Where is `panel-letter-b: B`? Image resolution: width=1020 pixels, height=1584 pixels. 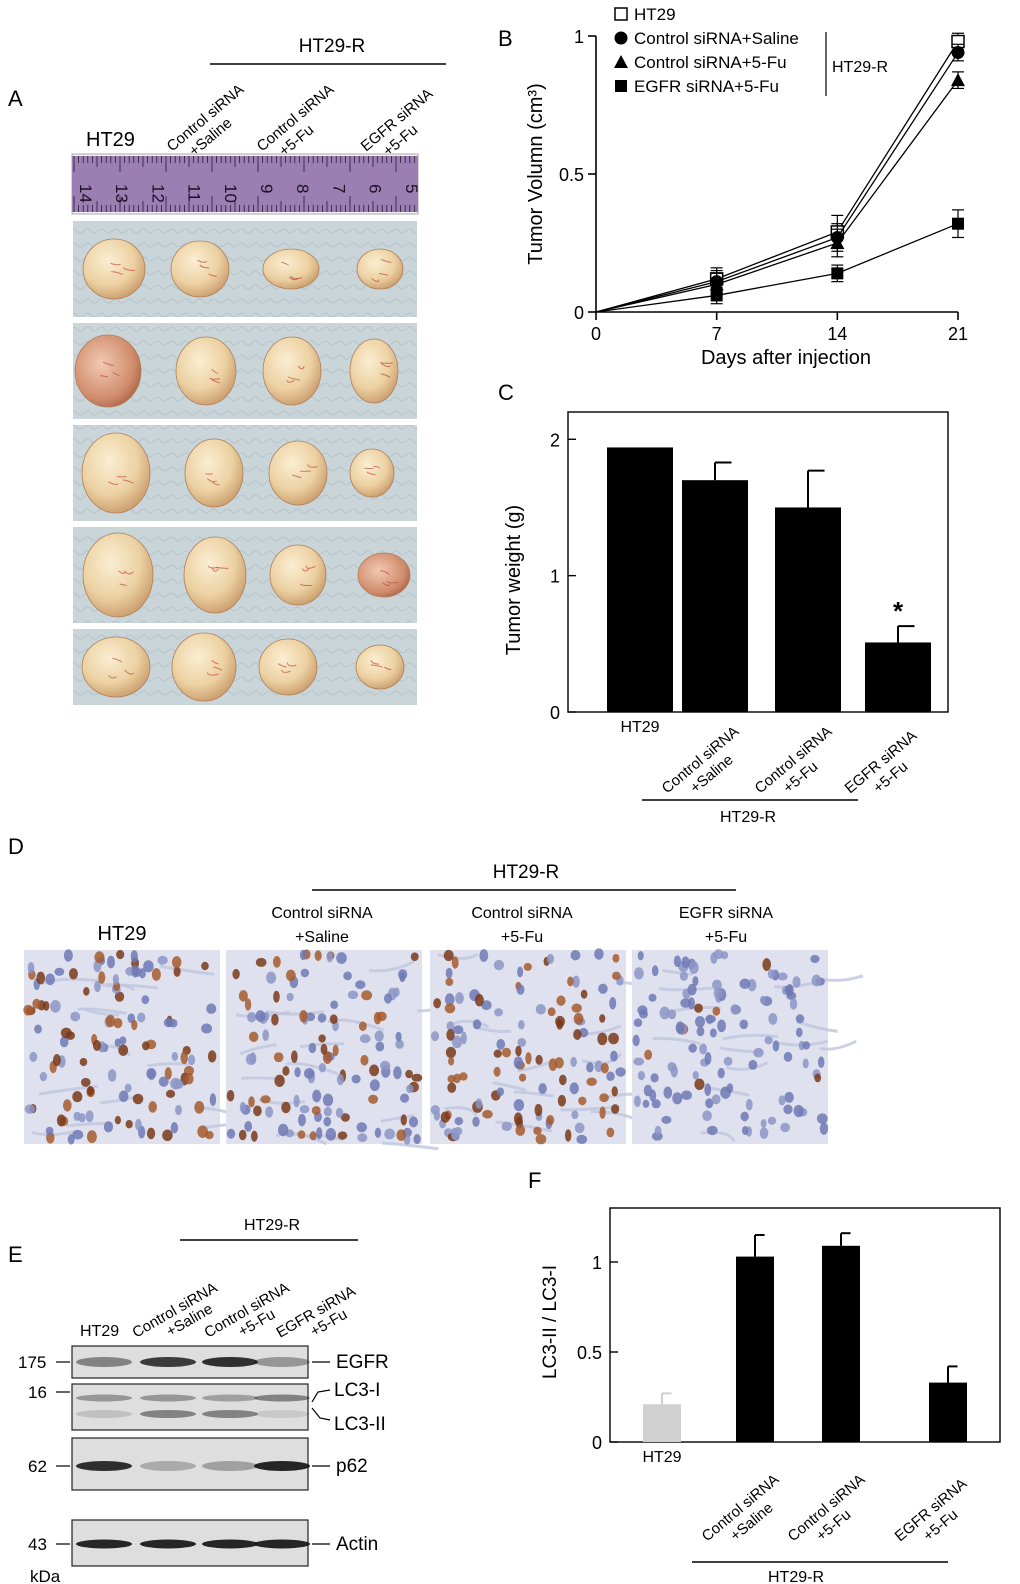 panel-letter-b: B is located at coordinates (505, 38).